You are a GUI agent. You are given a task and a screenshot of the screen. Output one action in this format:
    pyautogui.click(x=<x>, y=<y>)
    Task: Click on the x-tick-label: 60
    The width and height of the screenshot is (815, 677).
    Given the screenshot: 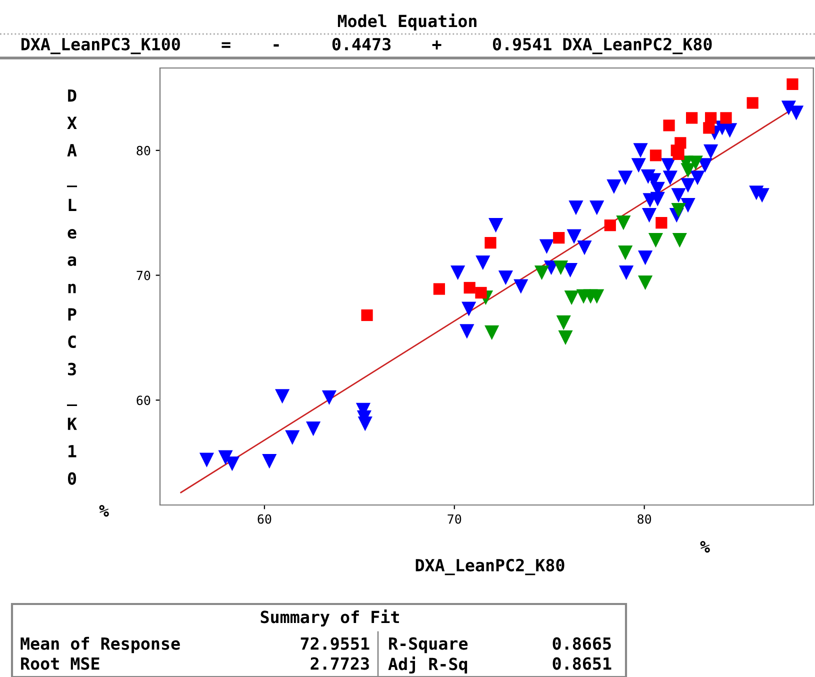 What is the action you would take?
    pyautogui.click(x=265, y=519)
    